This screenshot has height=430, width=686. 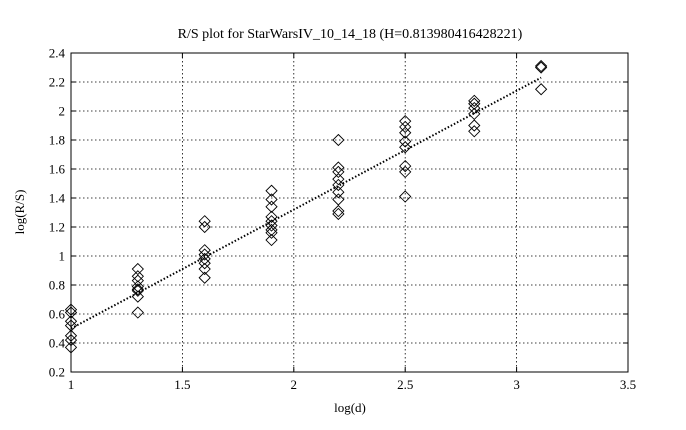 What do you see at coordinates (57, 213) in the screenshot?
I see `y-tick-labels: 0.2 0.4 0.6 0.8 1 1.2 1.4 1.6 1.8 2 2.2 2.4` at bounding box center [57, 213].